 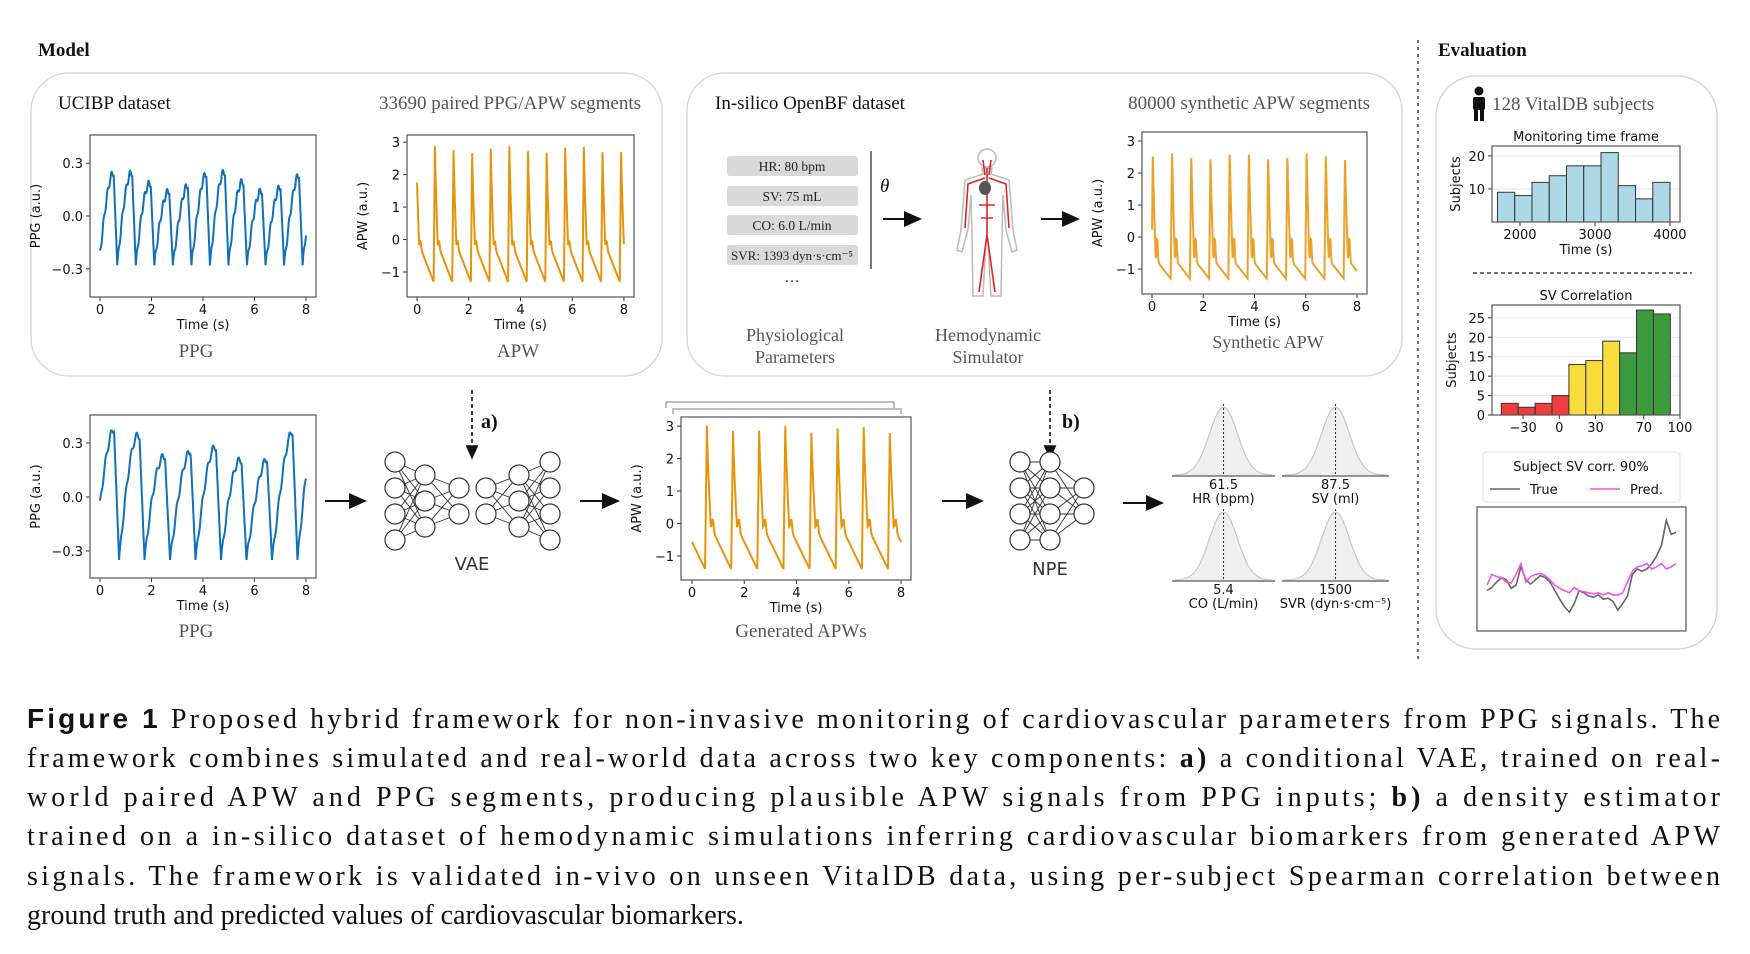 I want to click on caption-text: a conditional VAE, trained on real-, so click(x=1465, y=758).